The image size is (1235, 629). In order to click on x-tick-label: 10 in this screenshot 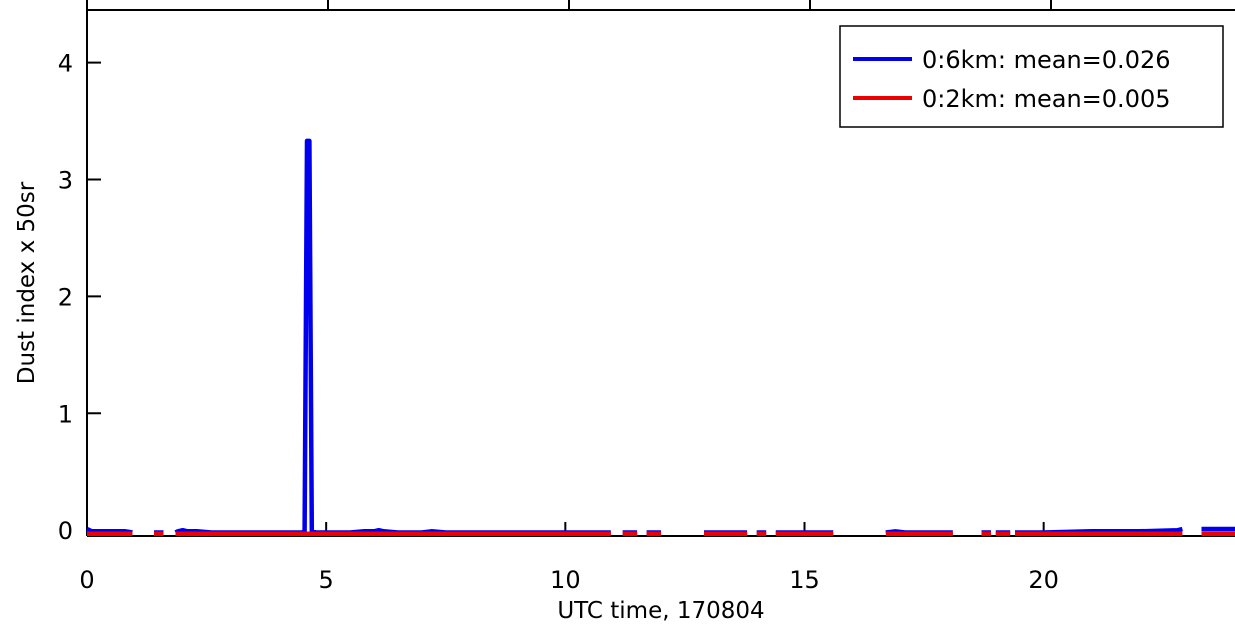, I will do `click(565, 580)`.